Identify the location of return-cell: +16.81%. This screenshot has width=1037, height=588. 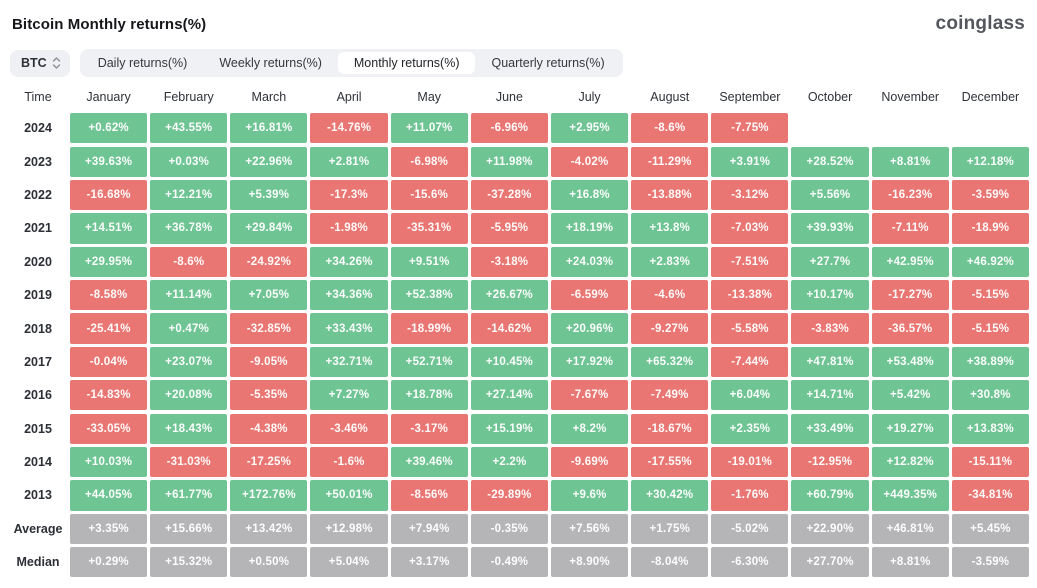
(269, 128).